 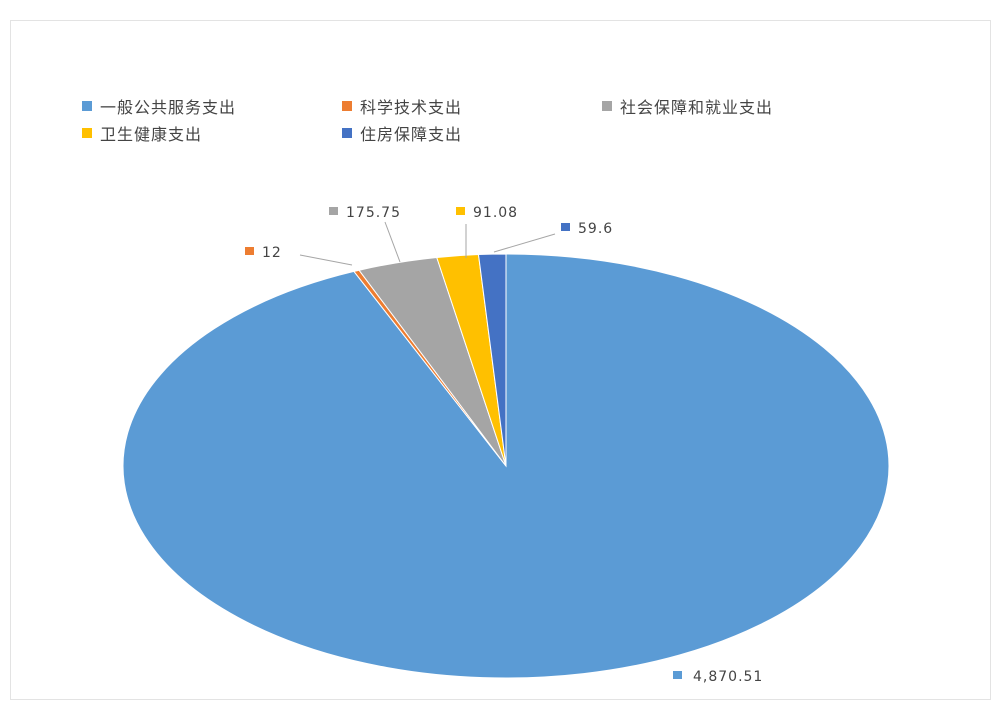 I want to click on leader-line-housing, so click(x=524, y=243).